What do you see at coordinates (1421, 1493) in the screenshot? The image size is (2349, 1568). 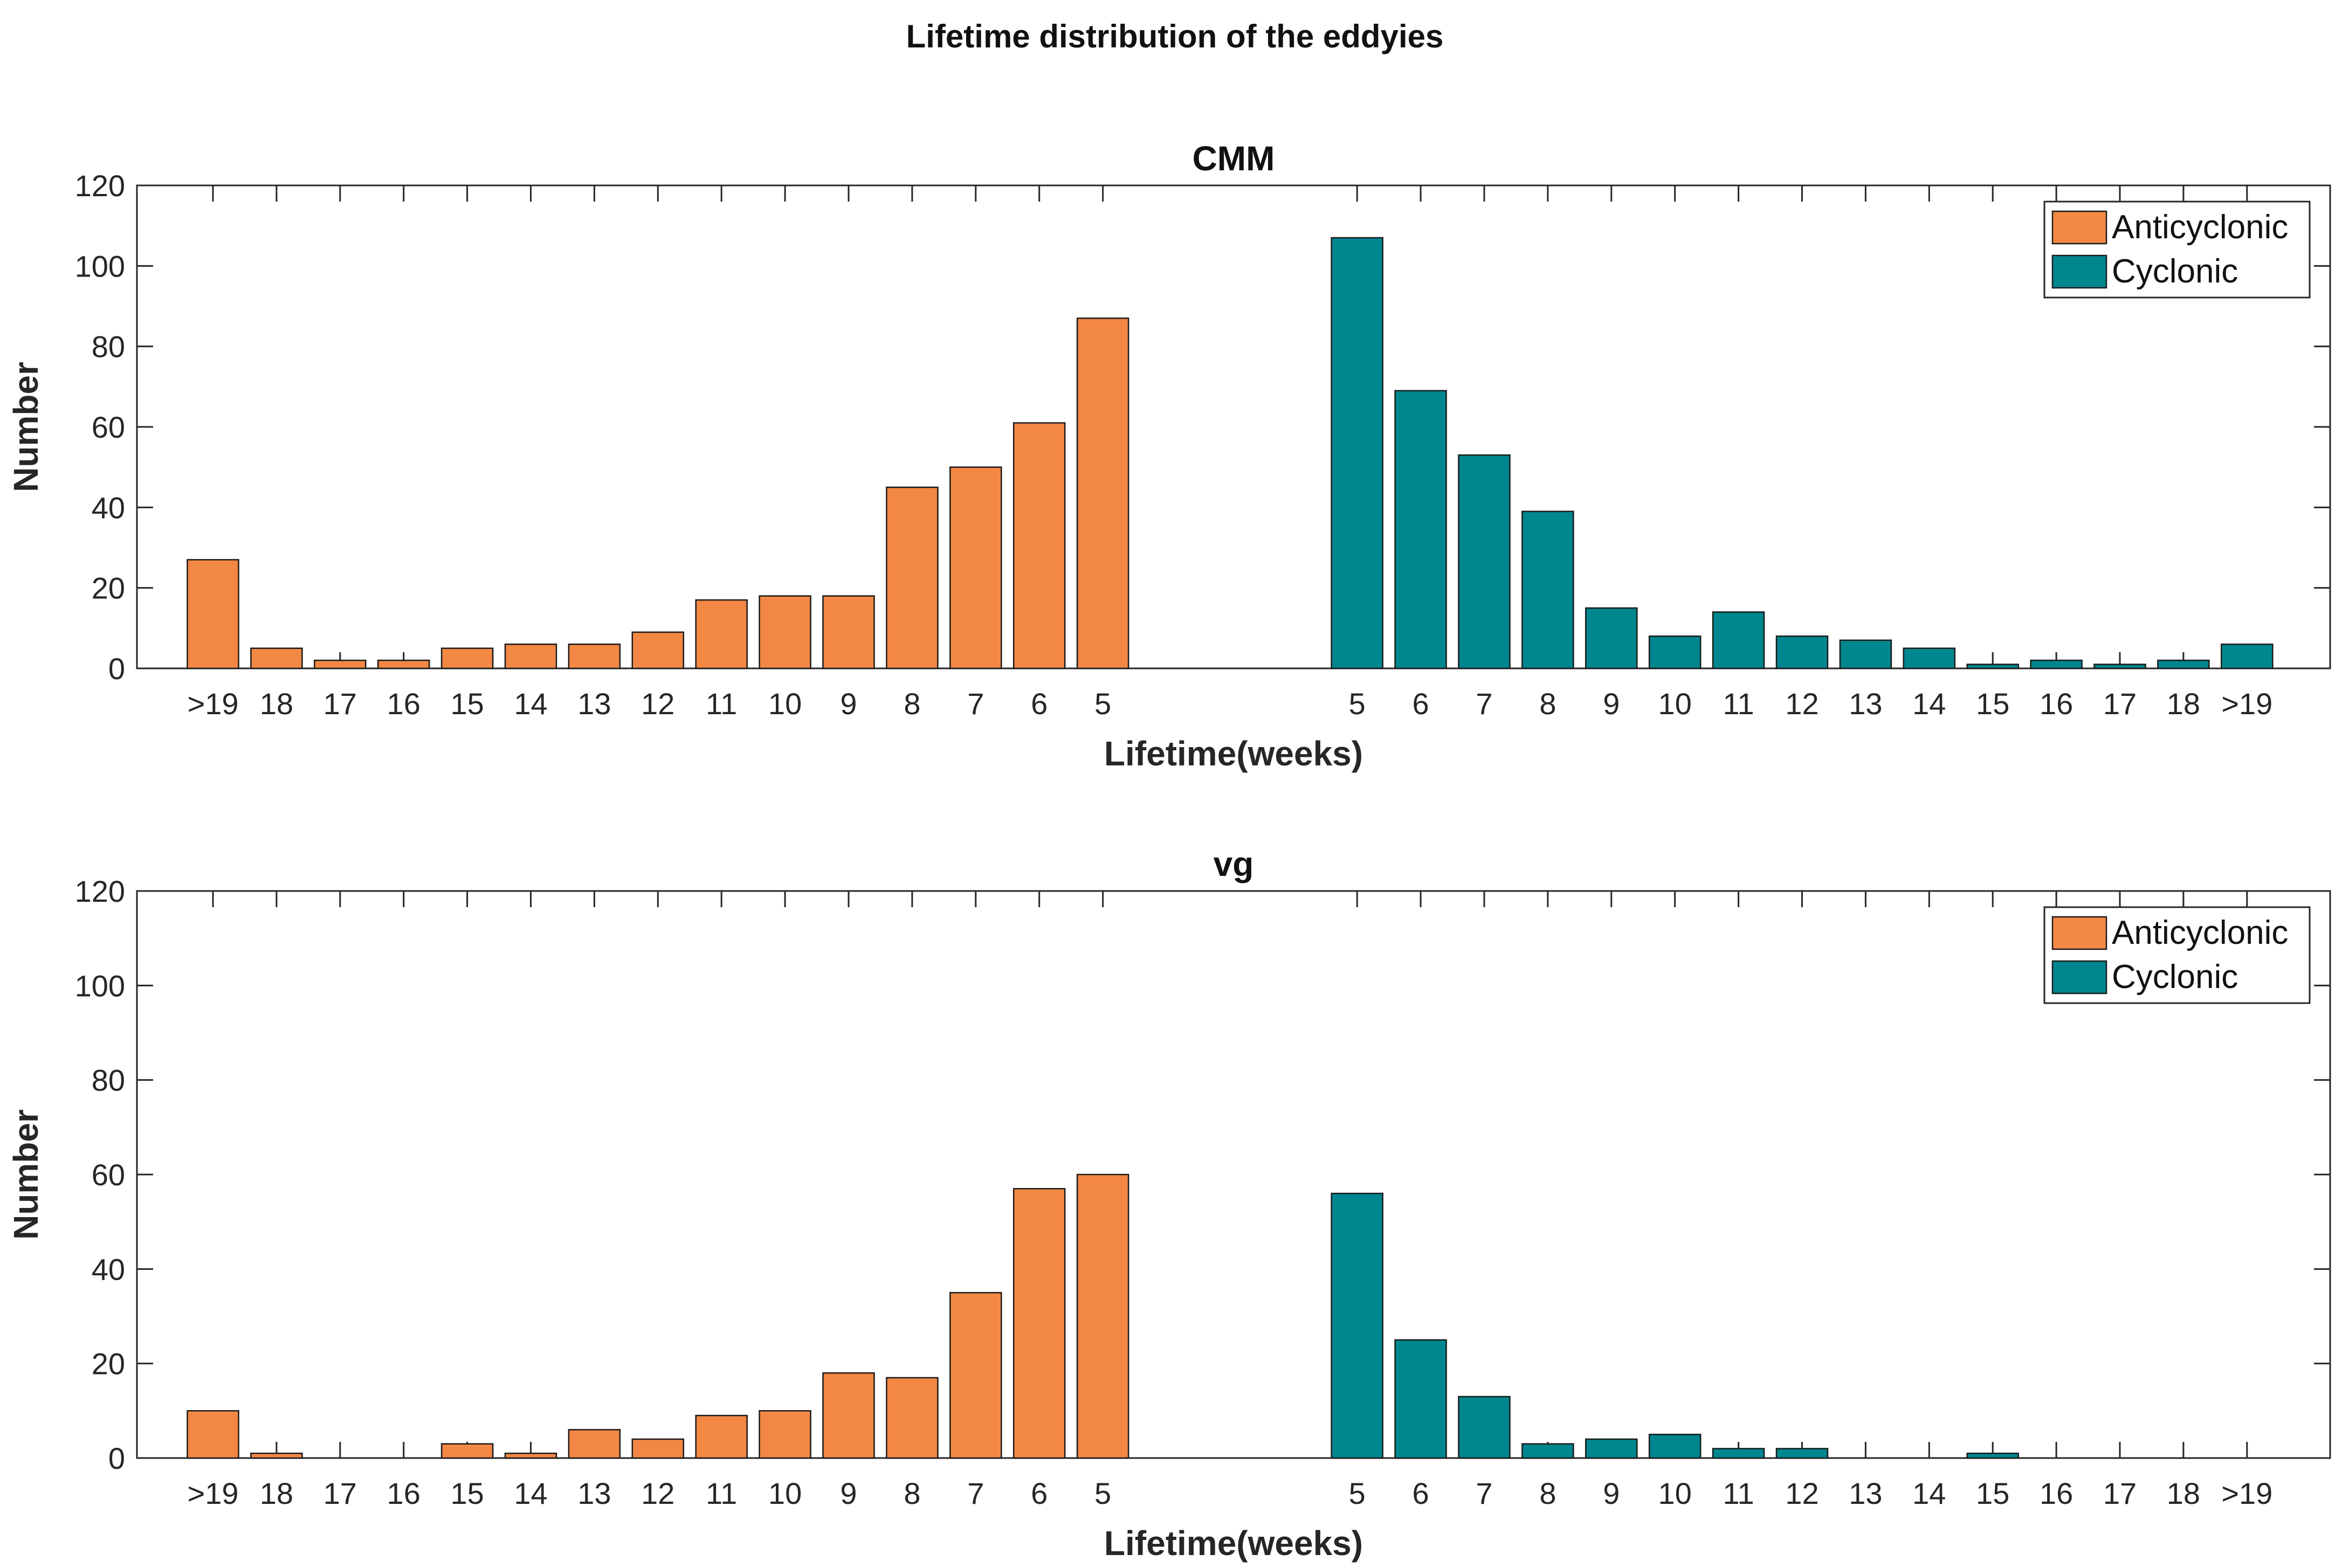 I see `x-tick-label: 6` at bounding box center [1421, 1493].